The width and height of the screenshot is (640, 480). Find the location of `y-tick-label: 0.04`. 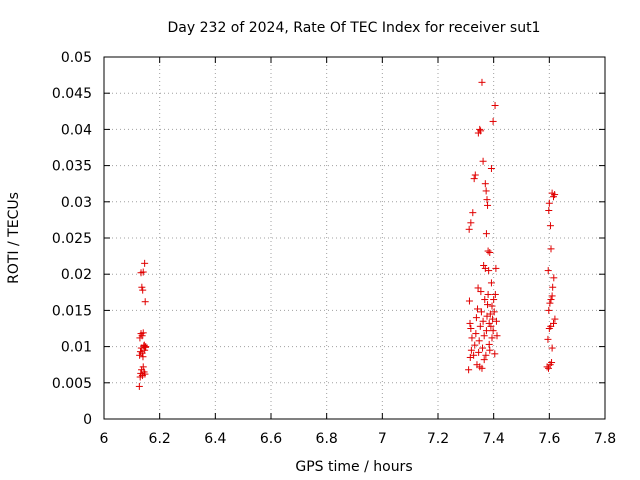

y-tick-label: 0.04 is located at coordinates (76, 130).